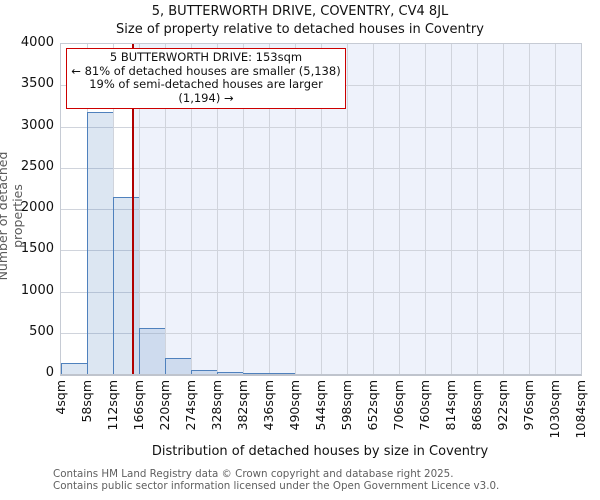 The image size is (600, 500). Describe the element at coordinates (206, 57) in the screenshot. I see `annotation-line1: 5 BUTTERWORTH DRIVE: 153sqm` at that location.